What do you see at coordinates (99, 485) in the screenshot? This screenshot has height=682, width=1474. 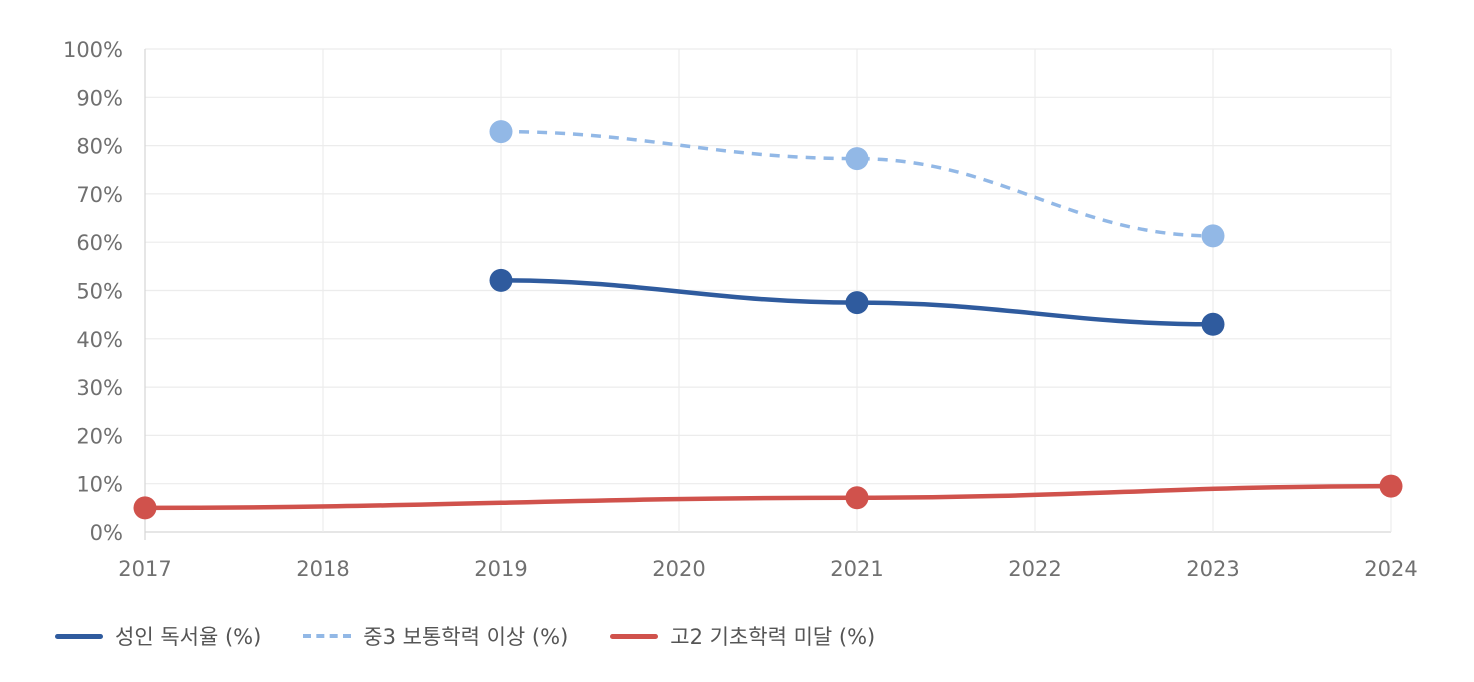 I see `y-tick-label: 10%` at bounding box center [99, 485].